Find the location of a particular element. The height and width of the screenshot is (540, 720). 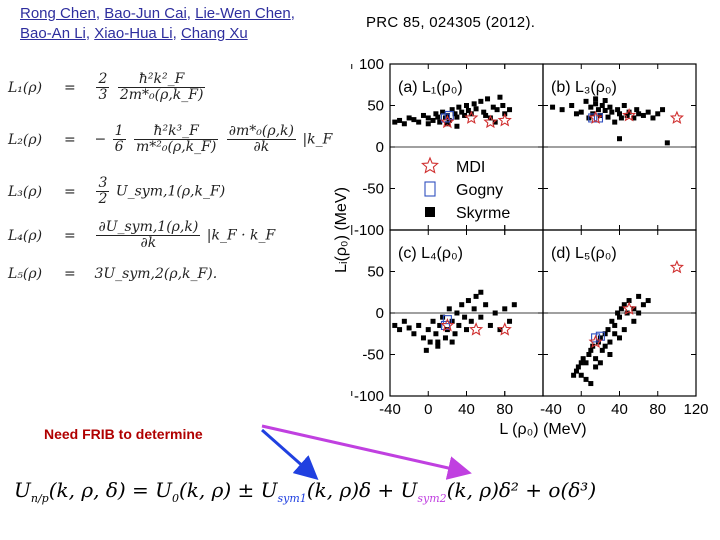

gogny-point is located at coordinates (596, 338).